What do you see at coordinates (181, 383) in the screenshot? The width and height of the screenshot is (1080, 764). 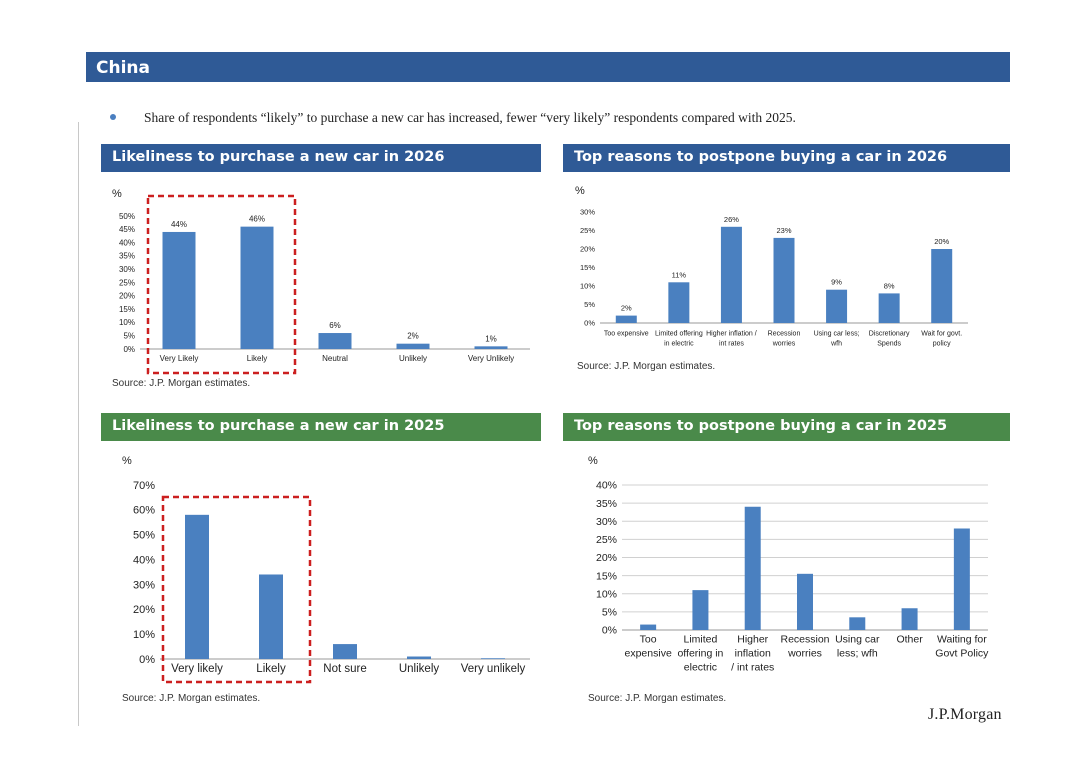 I see `source-c1: Source: J.P. Morgan estimates.` at bounding box center [181, 383].